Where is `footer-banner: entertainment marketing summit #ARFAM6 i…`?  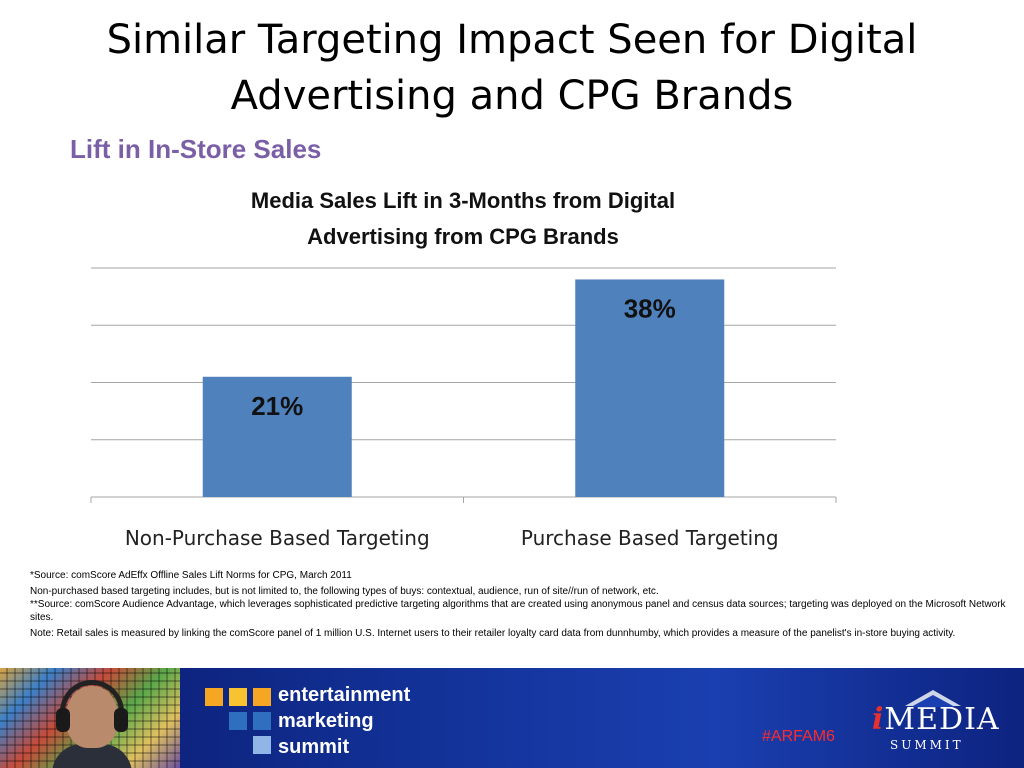
footer-banner: entertainment marketing summit #ARFAM6 i… is located at coordinates (512, 718).